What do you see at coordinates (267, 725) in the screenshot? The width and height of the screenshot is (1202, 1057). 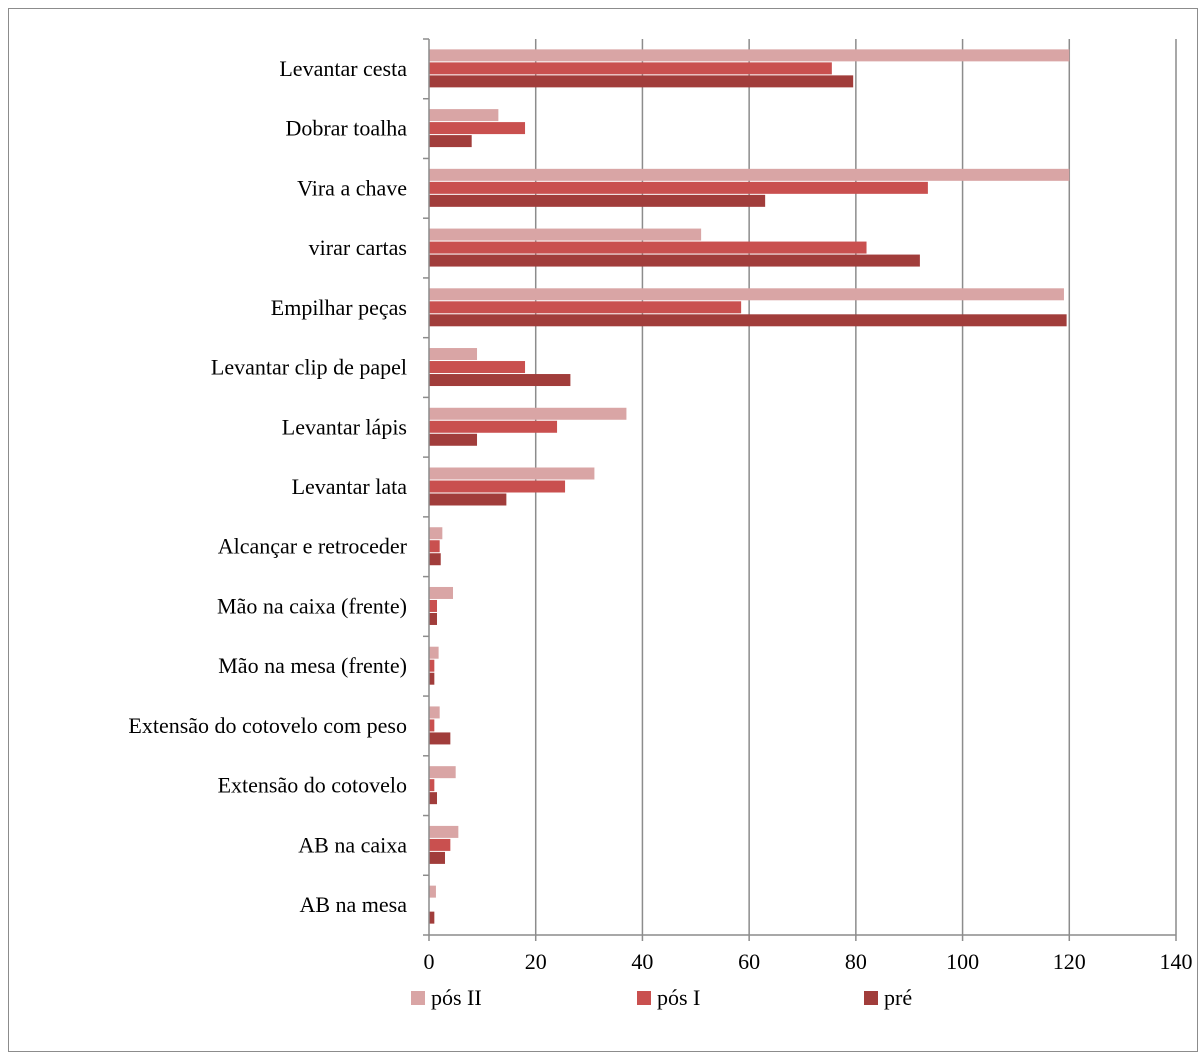 I see `category-label: Extensão do cotovelo com peso` at bounding box center [267, 725].